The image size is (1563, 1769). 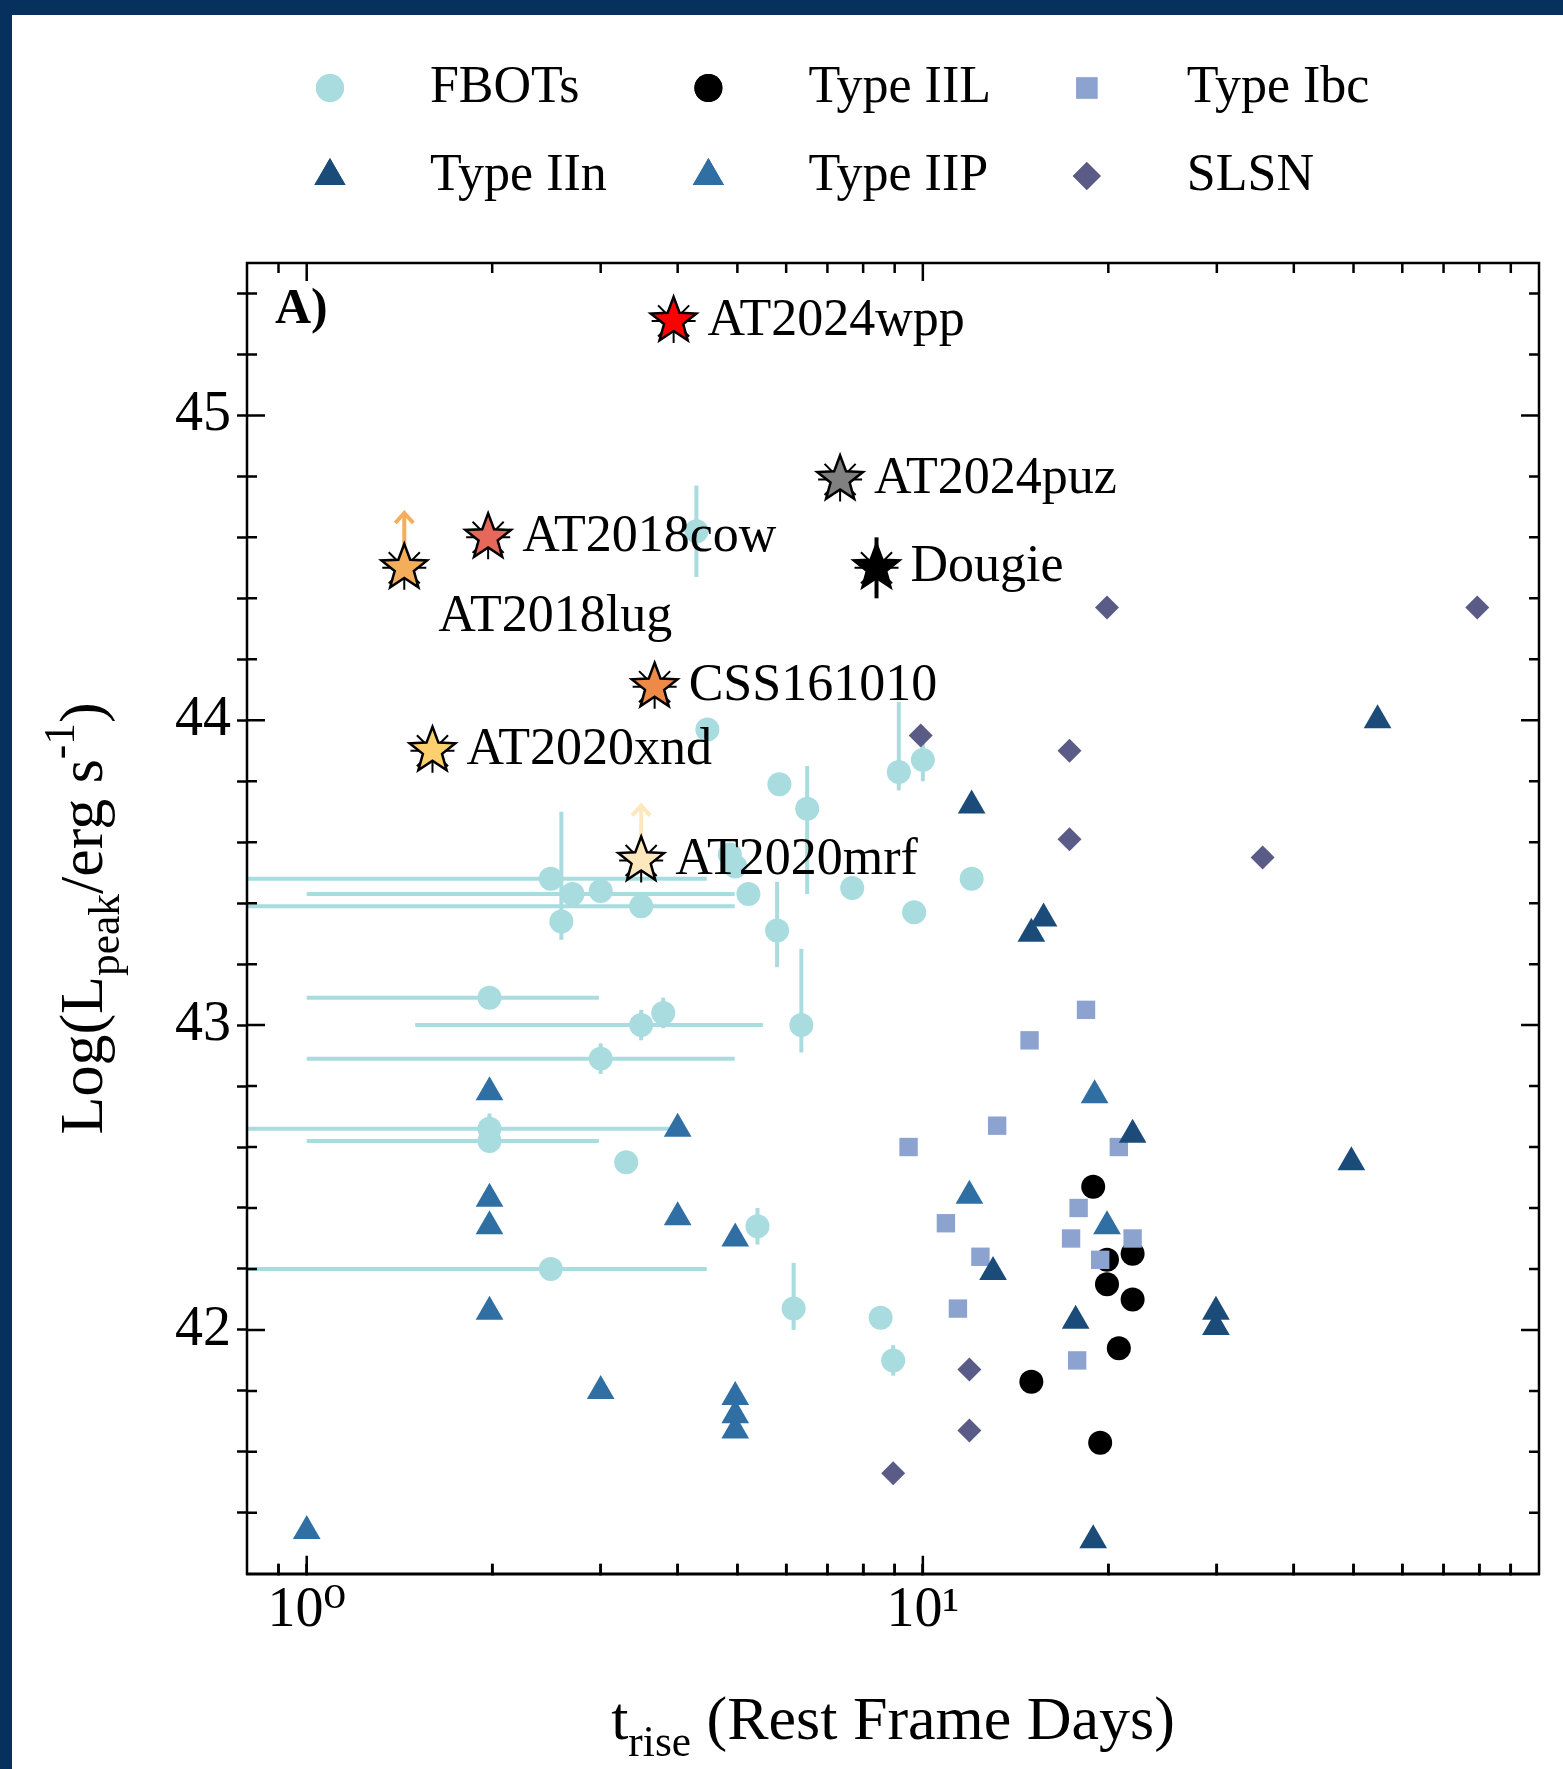 I want to click on annotation: AT2018lug, so click(x=555, y=613).